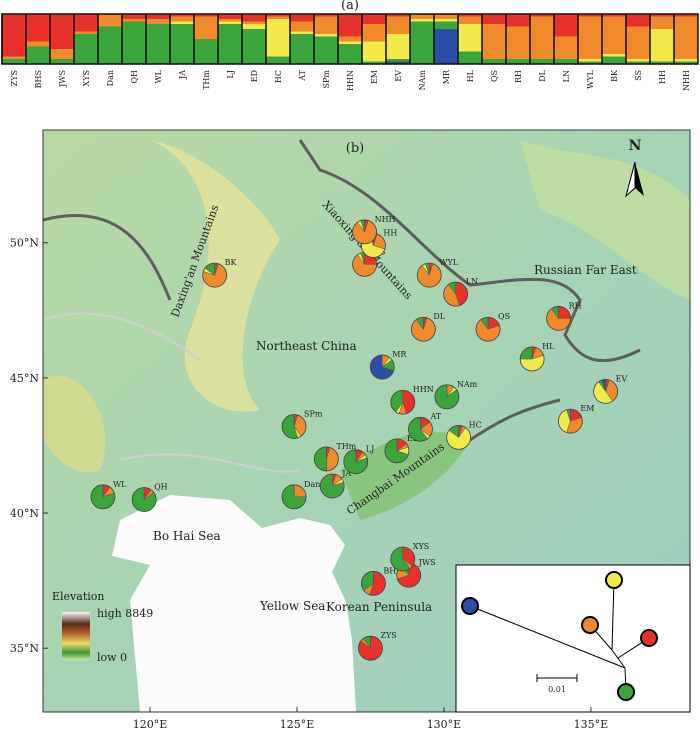  What do you see at coordinates (470, 75) in the screenshot?
I see `population-label: HL` at bounding box center [470, 75].